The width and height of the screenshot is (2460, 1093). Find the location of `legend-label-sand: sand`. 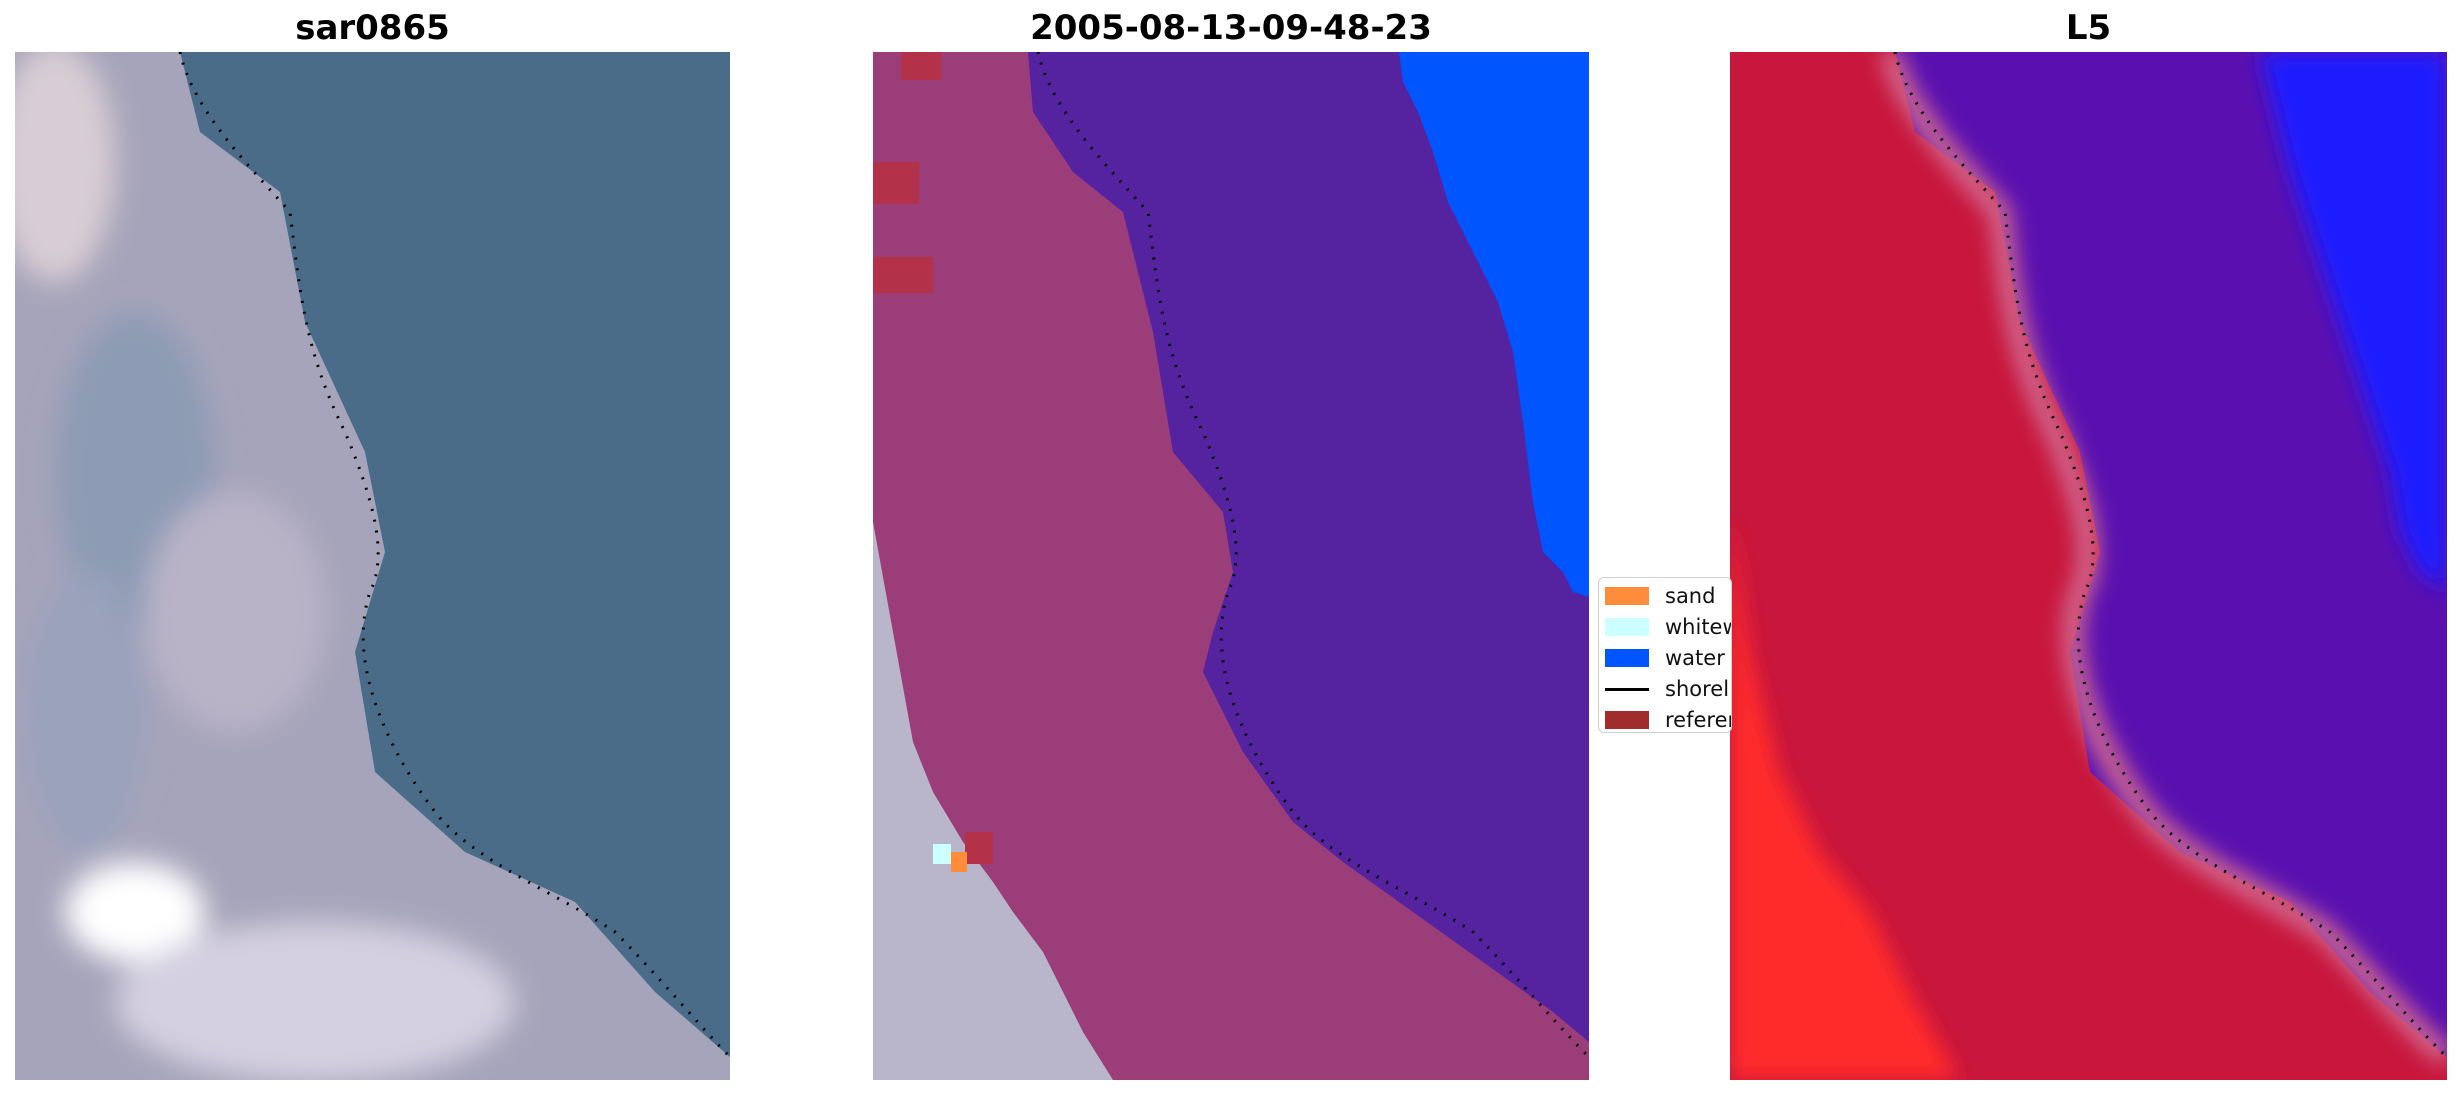

legend-label-sand: sand is located at coordinates (1690, 596).